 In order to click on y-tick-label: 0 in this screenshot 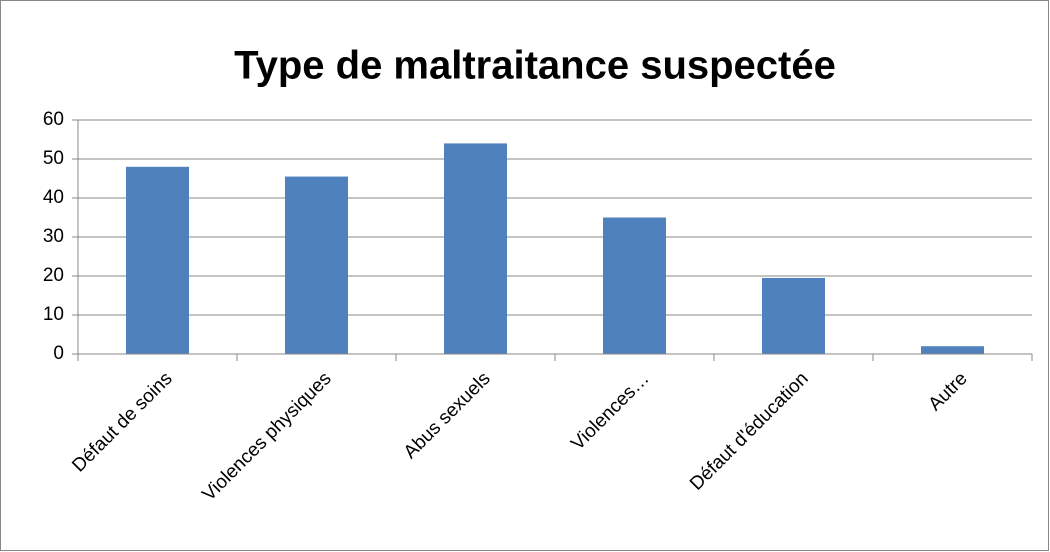, I will do `click(58, 353)`.